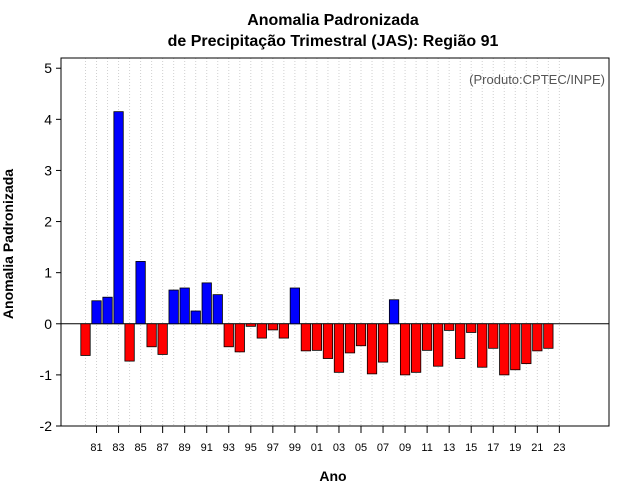 This screenshot has width=640, height=500. What do you see at coordinates (96, 312) in the screenshot?
I see `bar-1981` at bounding box center [96, 312].